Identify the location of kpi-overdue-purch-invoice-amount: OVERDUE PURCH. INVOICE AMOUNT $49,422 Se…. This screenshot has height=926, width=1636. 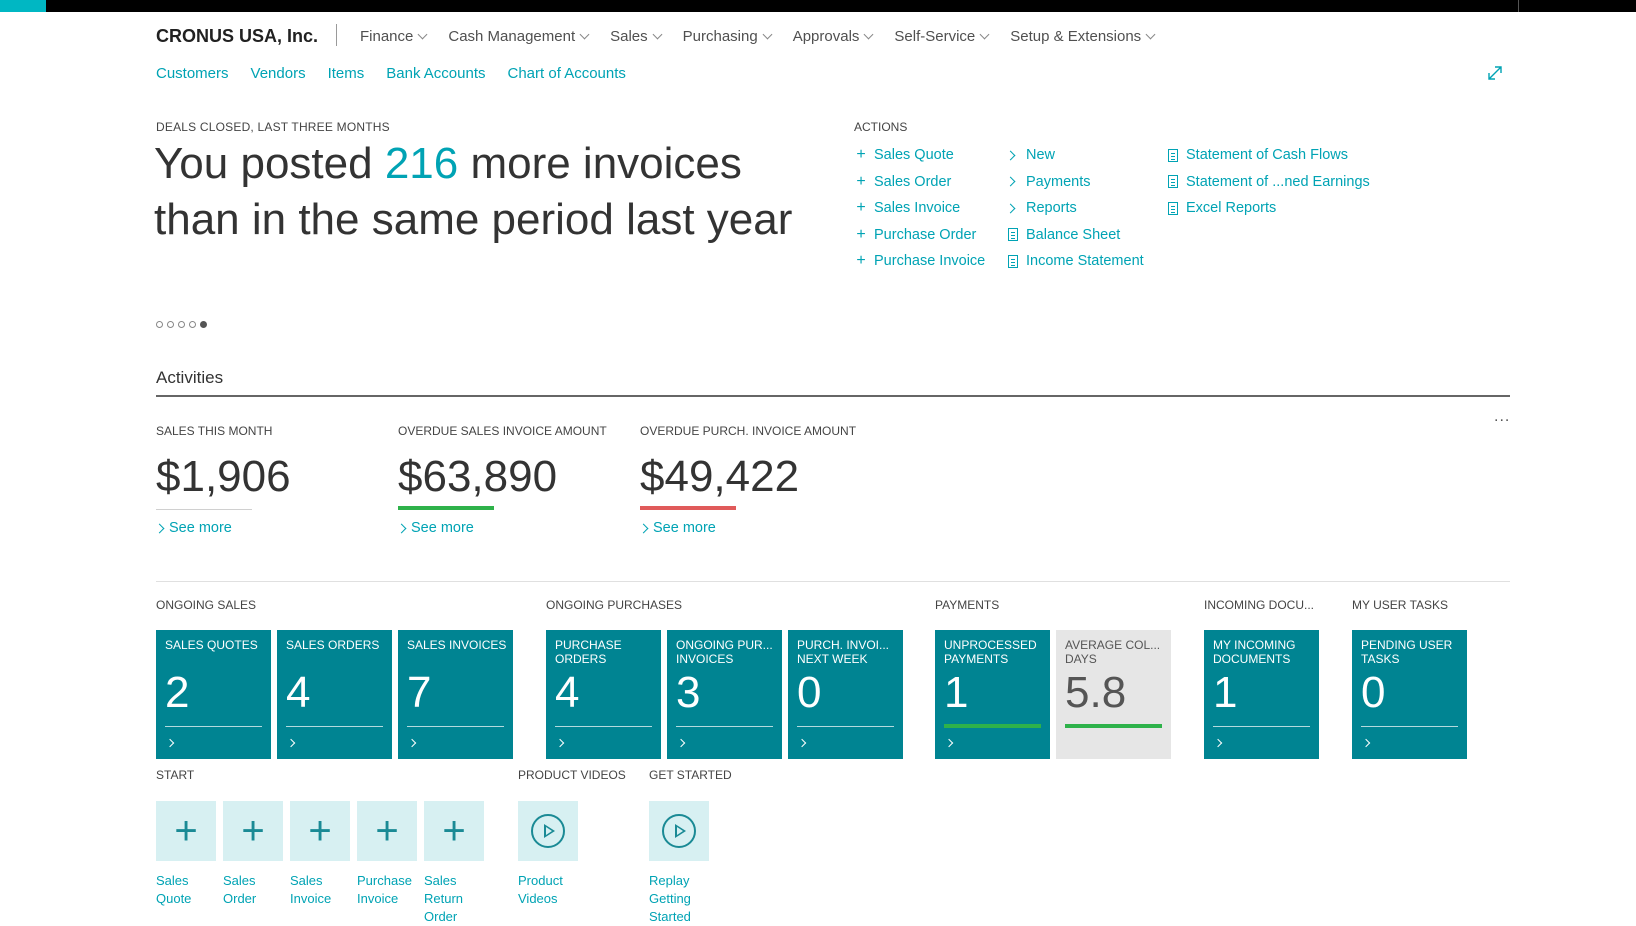
(747, 480).